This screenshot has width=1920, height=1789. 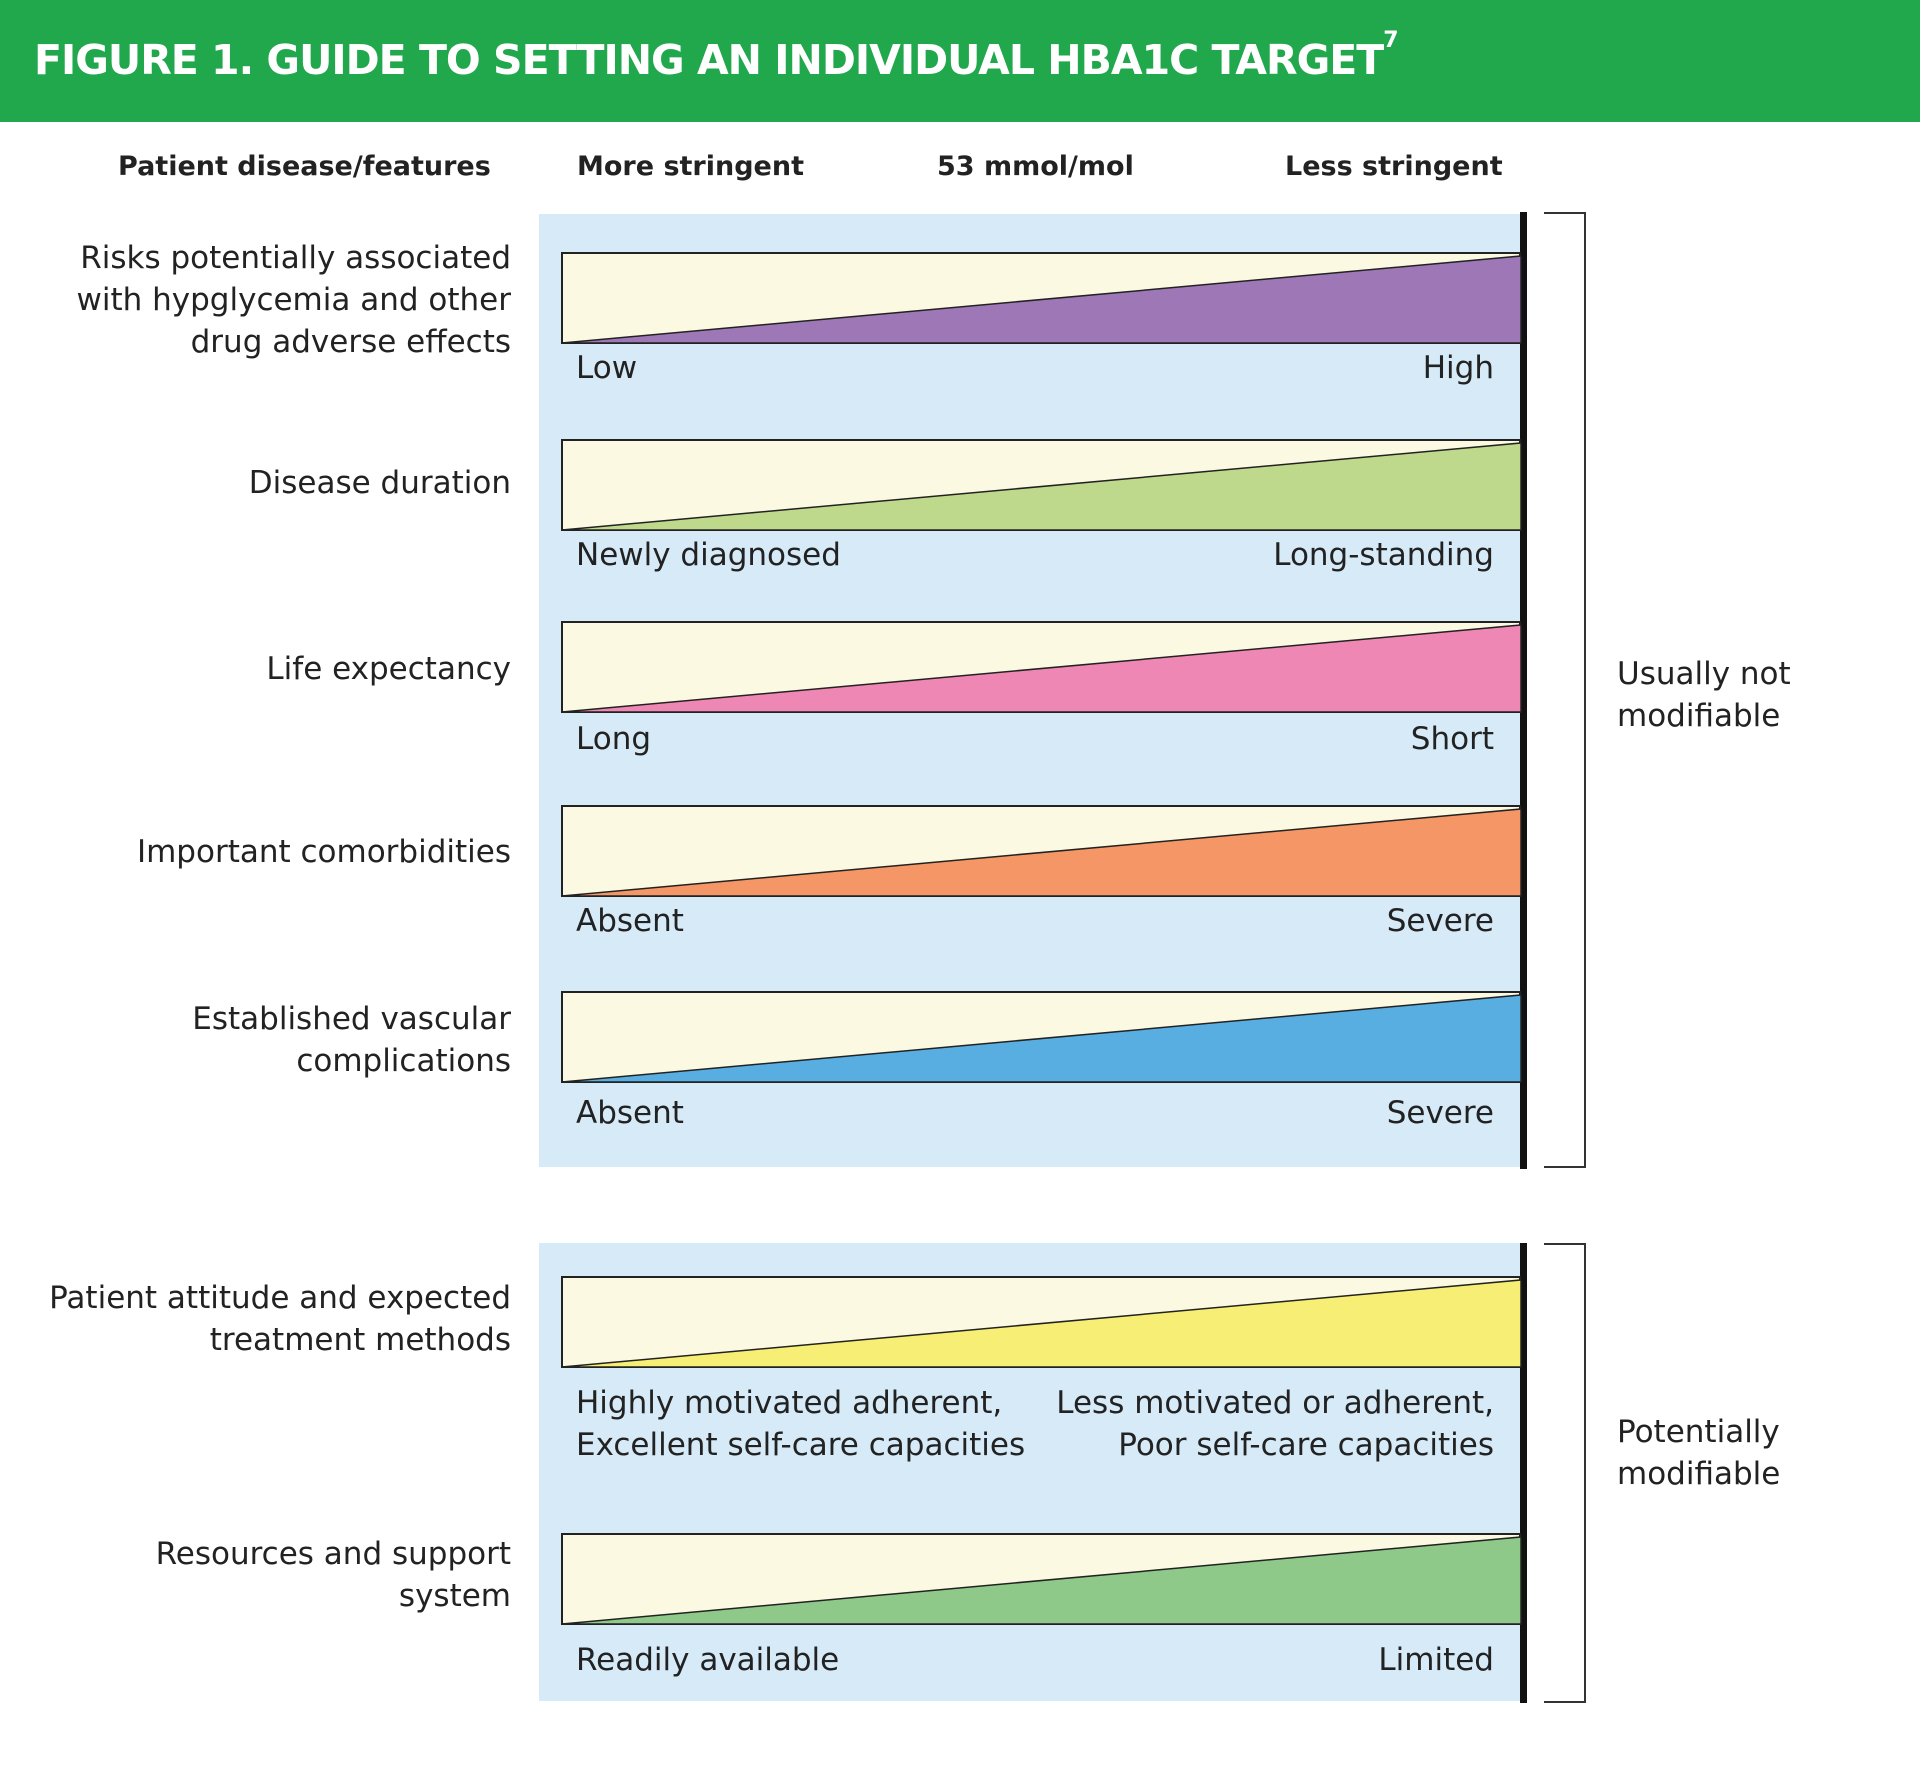 I want to click on group-label-modifiable: Potentially modifiable, so click(x=1699, y=1453).